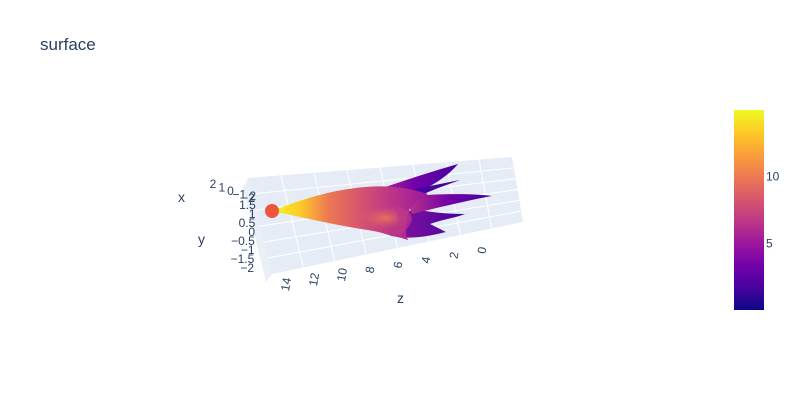 The width and height of the screenshot is (800, 400). I want to click on scene-side-plane, so click(257, 230).